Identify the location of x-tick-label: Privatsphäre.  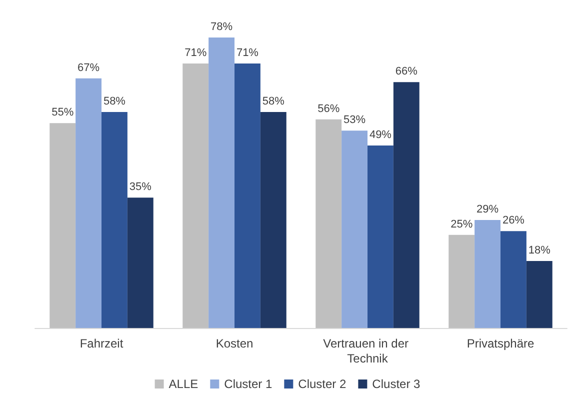
(500, 343).